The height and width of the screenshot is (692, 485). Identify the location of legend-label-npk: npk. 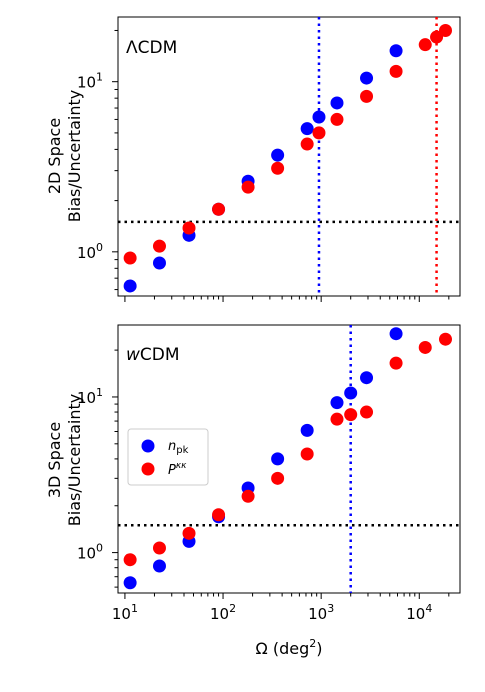
(178, 447).